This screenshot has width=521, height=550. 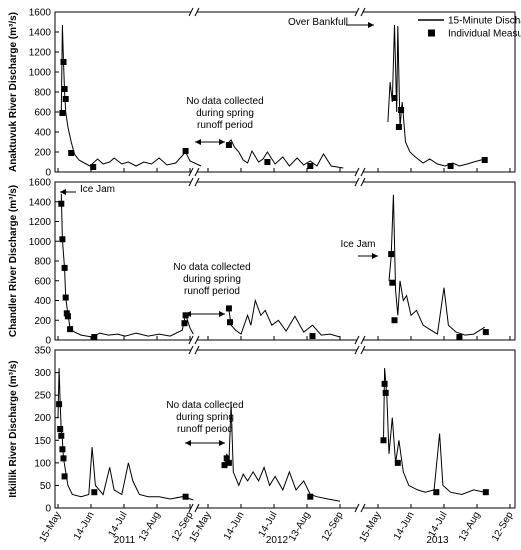 What do you see at coordinates (42, 396) in the screenshot?
I see `y-tick-label: 250` at bounding box center [42, 396].